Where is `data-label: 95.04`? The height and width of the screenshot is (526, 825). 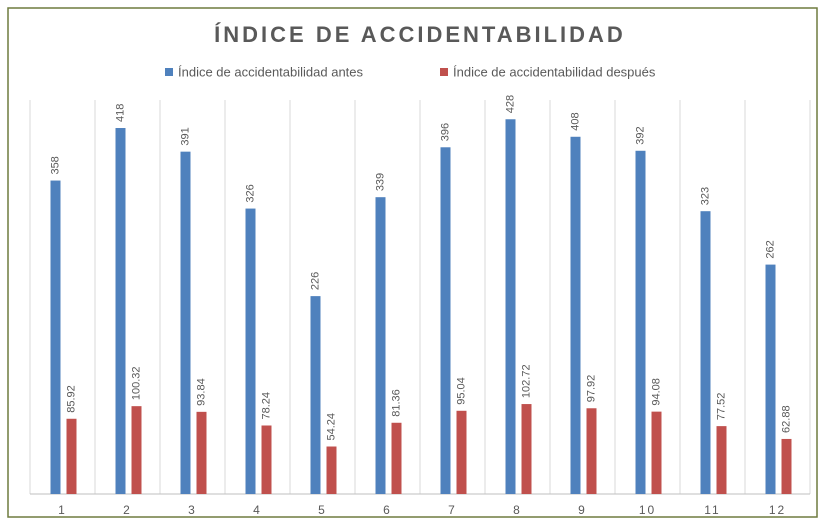
data-label: 95.04 is located at coordinates (461, 391).